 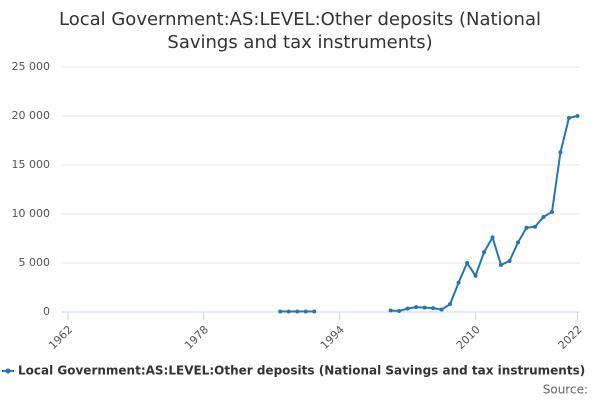 What do you see at coordinates (570, 337) in the screenshot?
I see `x-tick-label: 2022` at bounding box center [570, 337].